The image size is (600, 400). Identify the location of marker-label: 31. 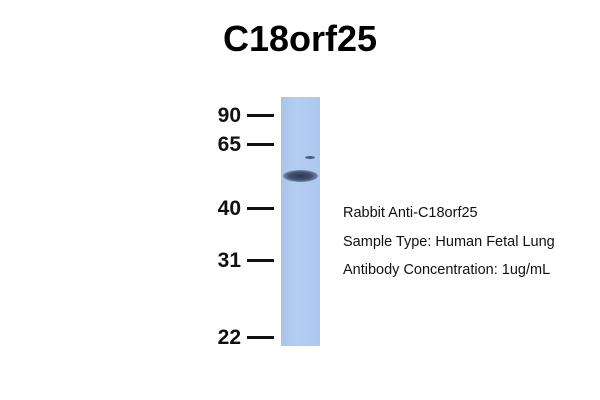
(229, 260).